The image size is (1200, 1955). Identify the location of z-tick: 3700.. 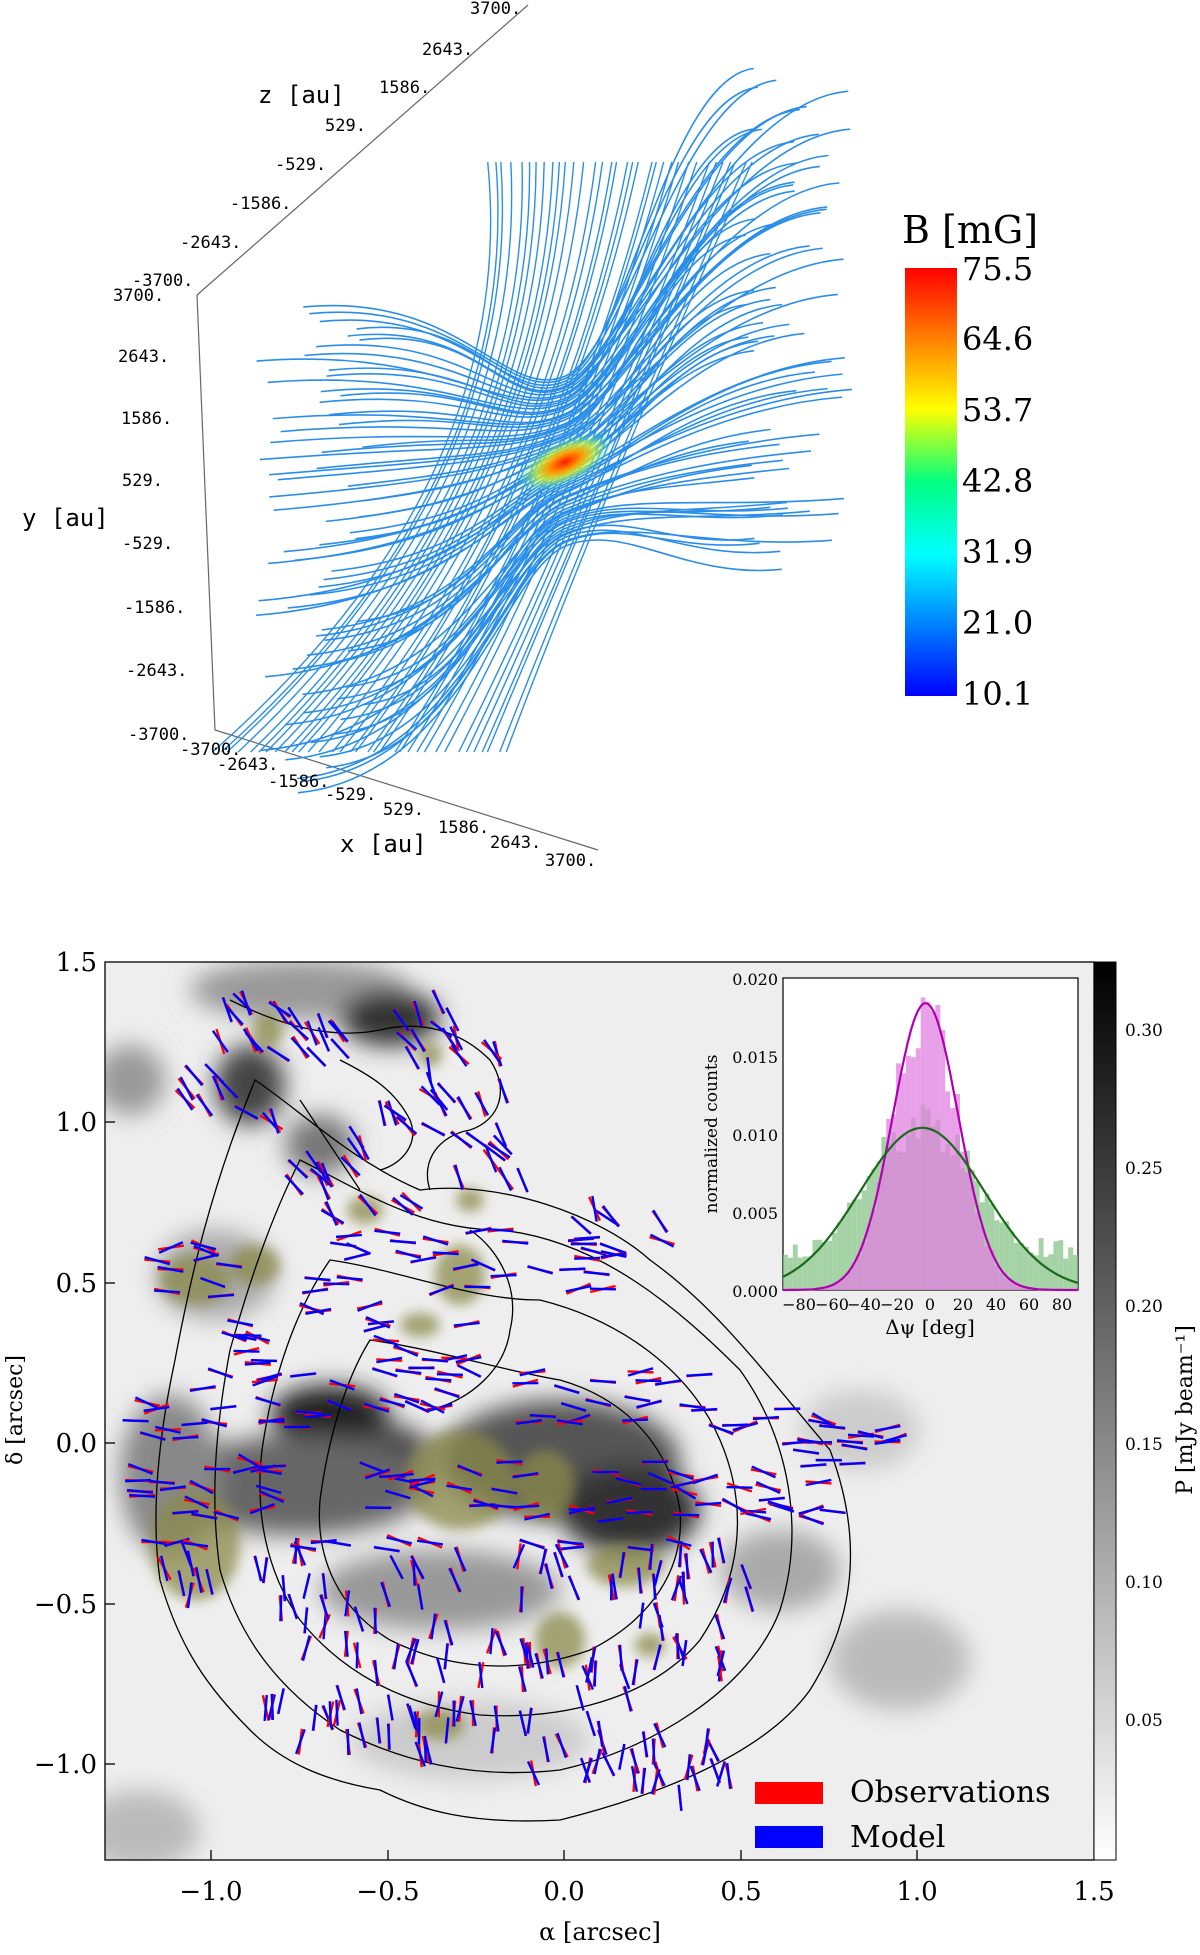
(495, 9).